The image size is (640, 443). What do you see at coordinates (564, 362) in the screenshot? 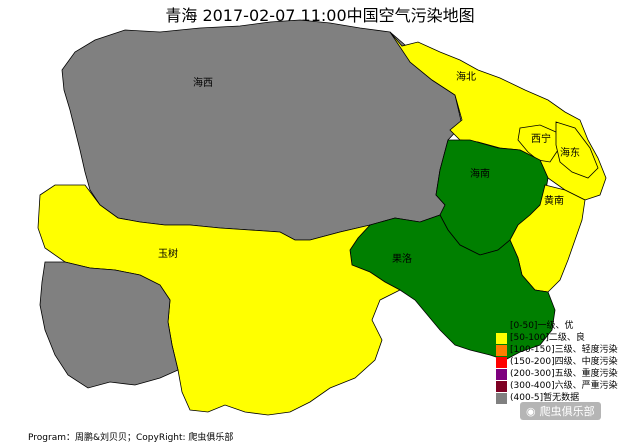
I see `legend-label: (150-200]四级、中度污染` at bounding box center [564, 362].